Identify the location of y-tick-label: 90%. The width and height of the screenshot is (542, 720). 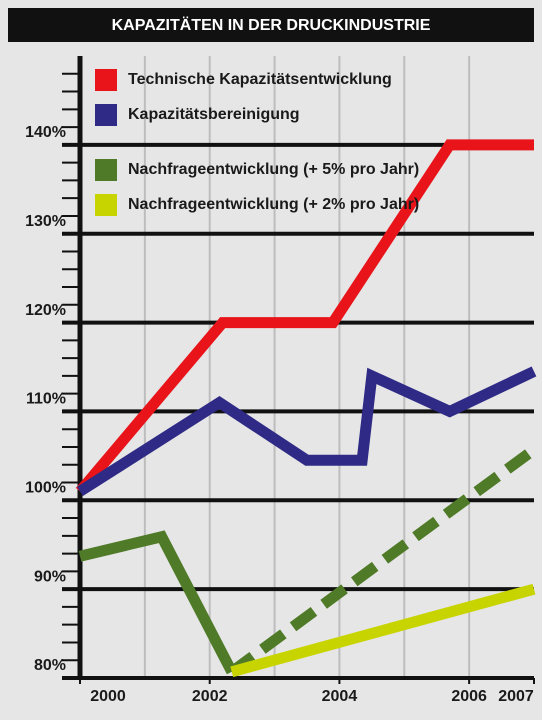
(50, 576).